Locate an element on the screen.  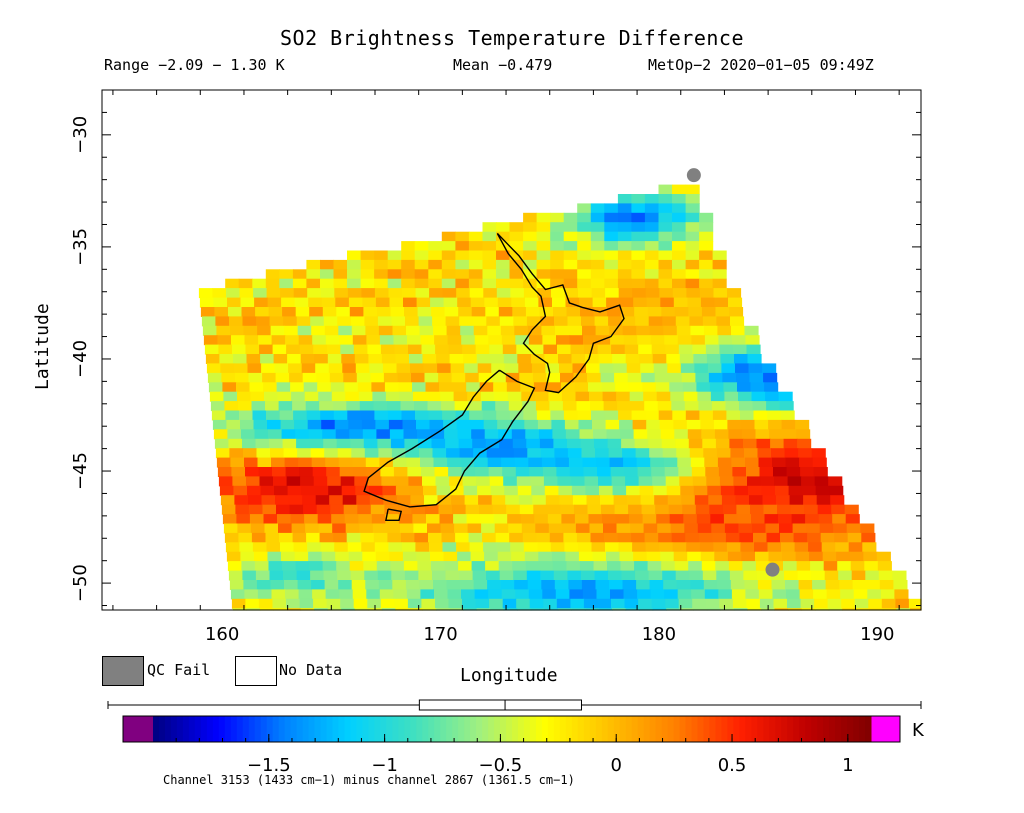
y-tick-label: −50 is located at coordinates (80, 583).